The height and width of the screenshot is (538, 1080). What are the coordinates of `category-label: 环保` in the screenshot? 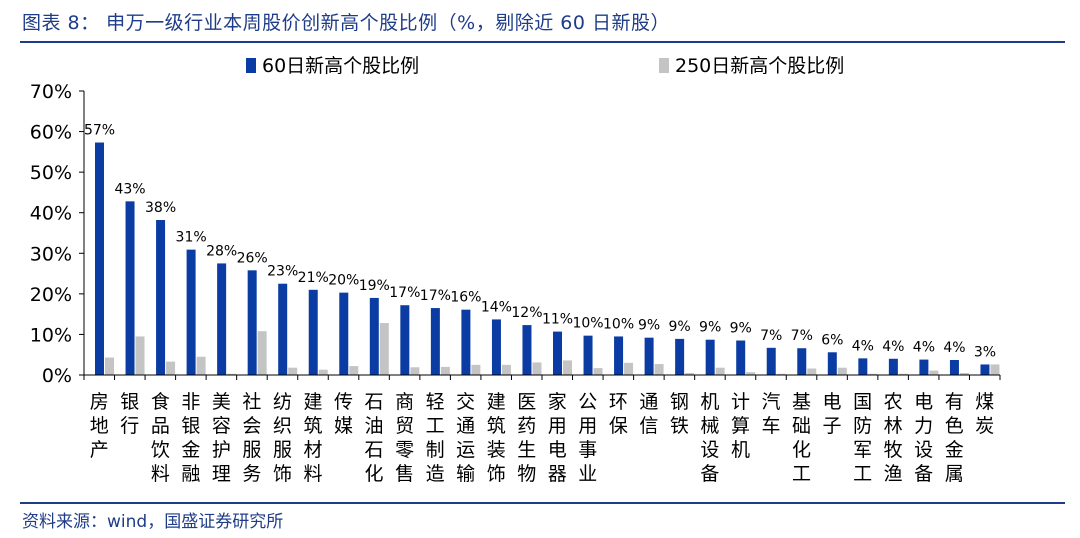 It's located at (618, 414).